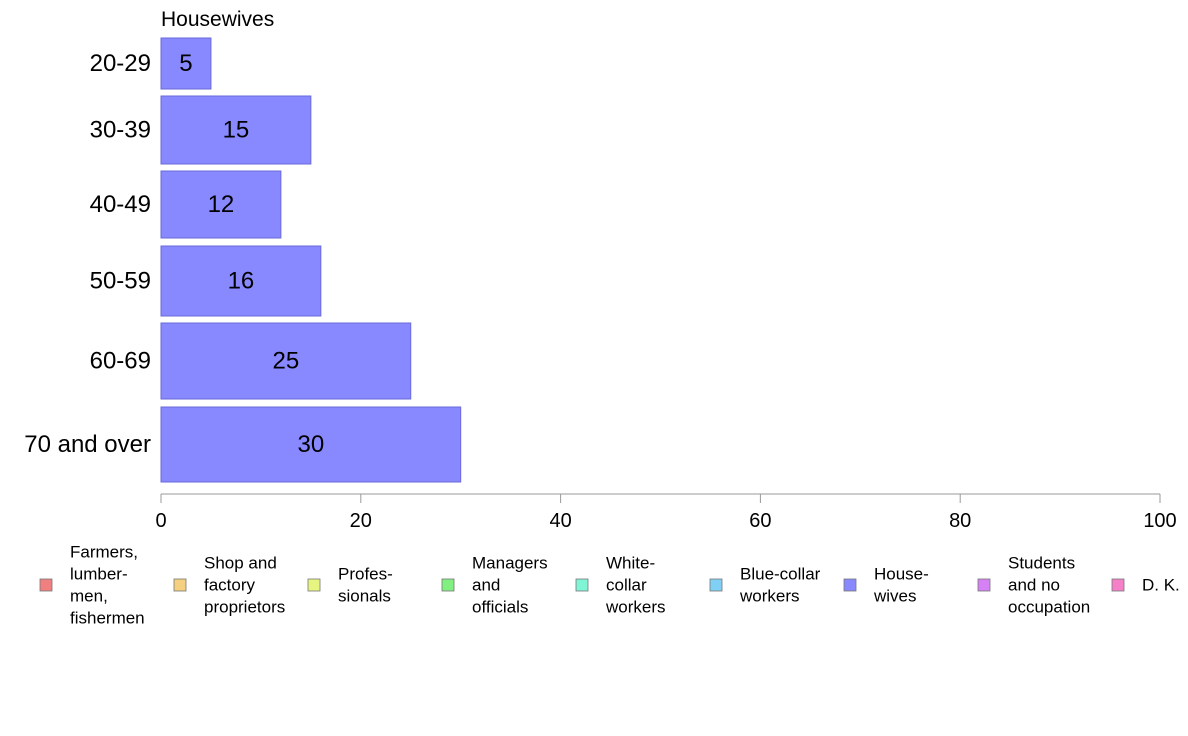 The width and height of the screenshot is (1188, 736). I want to click on legend-entry: Farmers, lumber-men, fishermen, so click(92, 585).